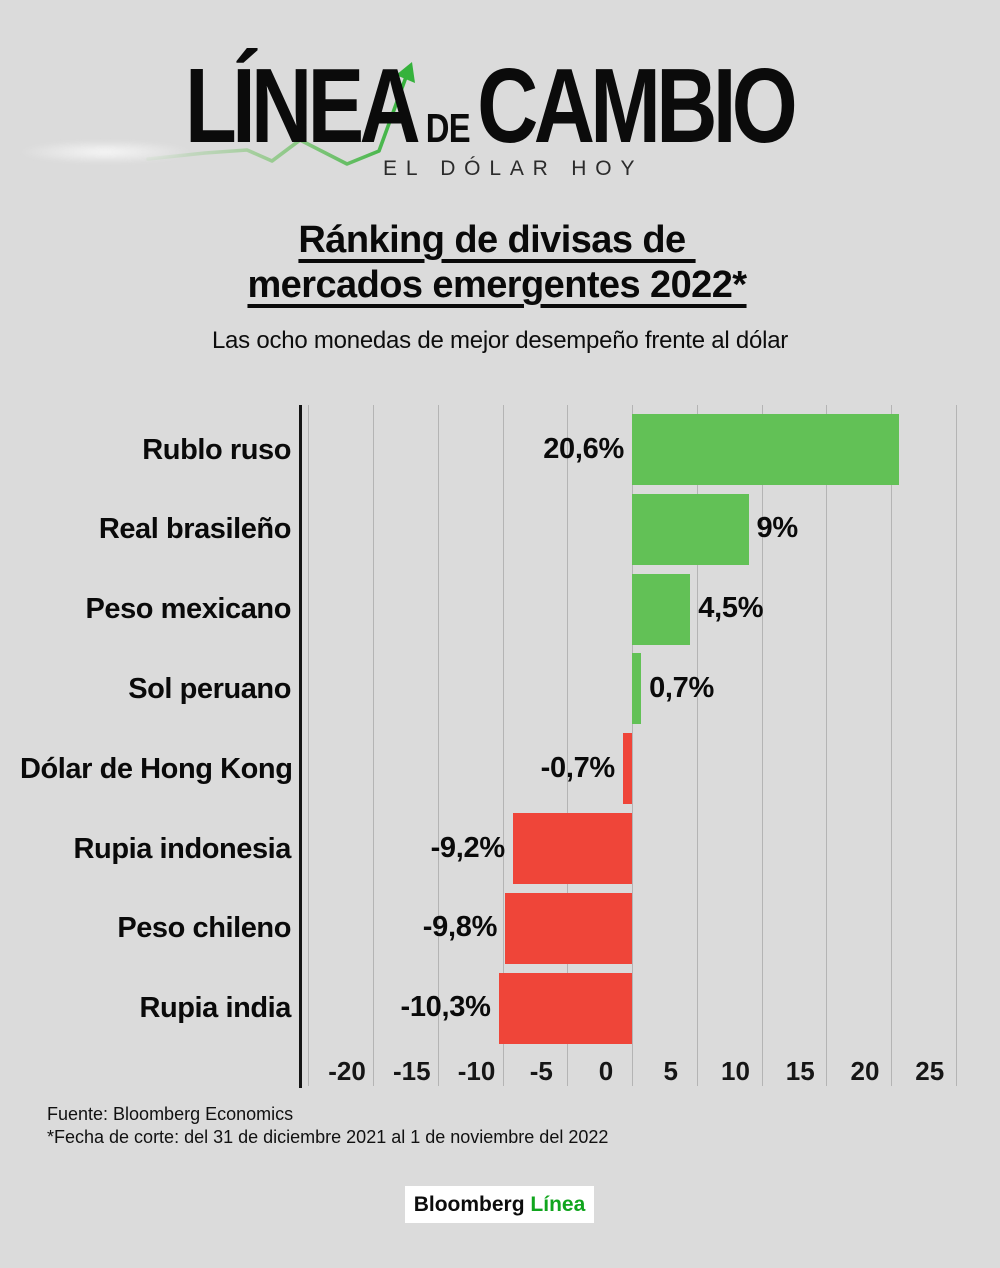 This screenshot has height=1268, width=1000. I want to click on category-label-peso-chileno: Peso chileno, so click(204, 928).